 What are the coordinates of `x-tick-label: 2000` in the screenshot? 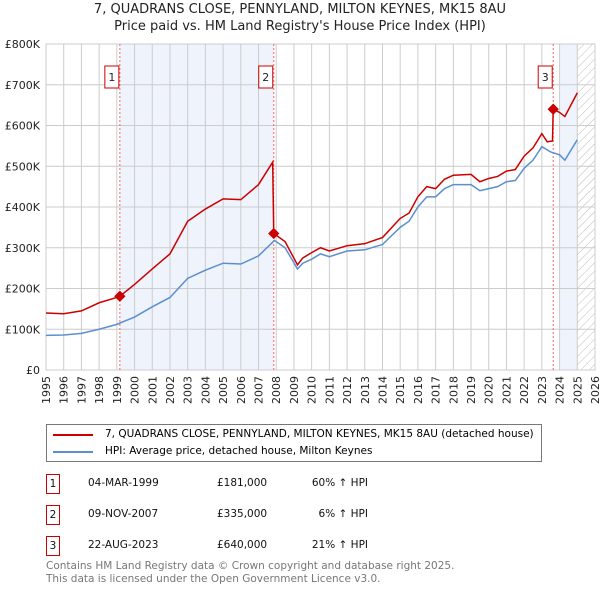 It's located at (135, 390).